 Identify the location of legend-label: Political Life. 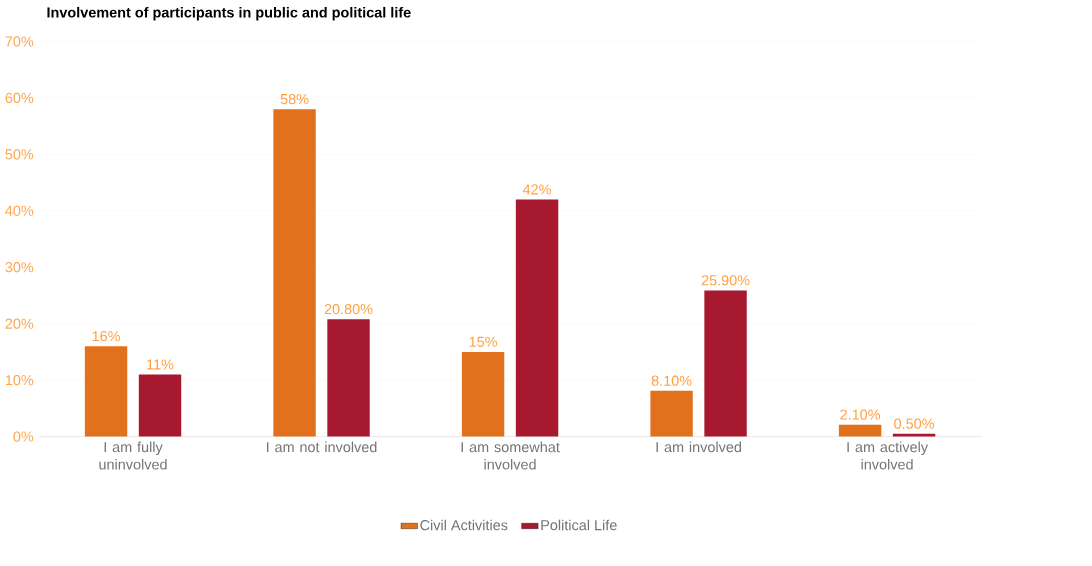
(579, 525).